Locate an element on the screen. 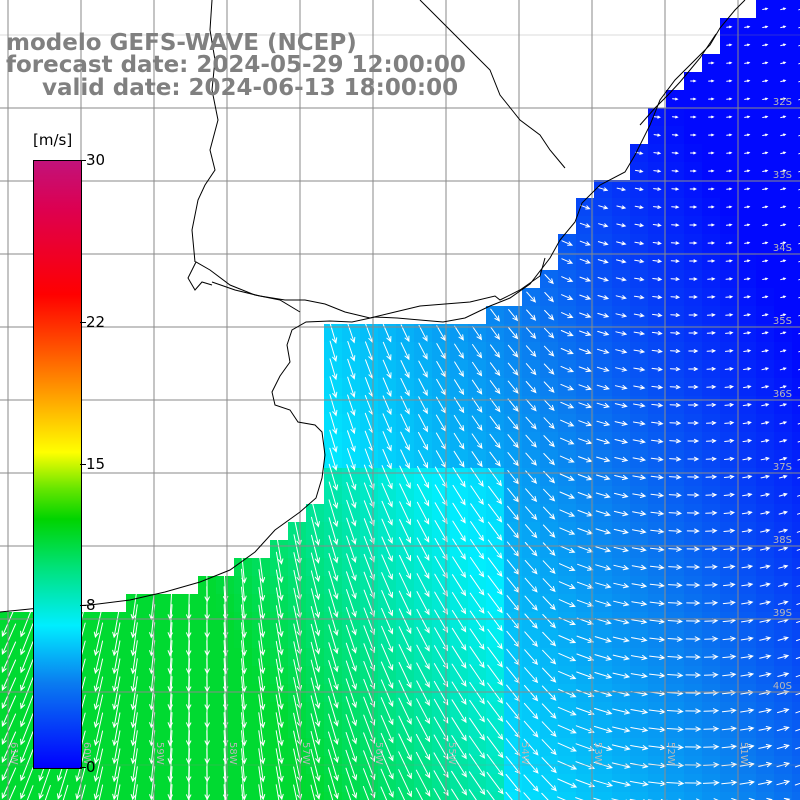 Image resolution: width=800 pixels, height=800 pixels. model-title: modelo GEFS-WAVE (NCEP) is located at coordinates (181, 43).